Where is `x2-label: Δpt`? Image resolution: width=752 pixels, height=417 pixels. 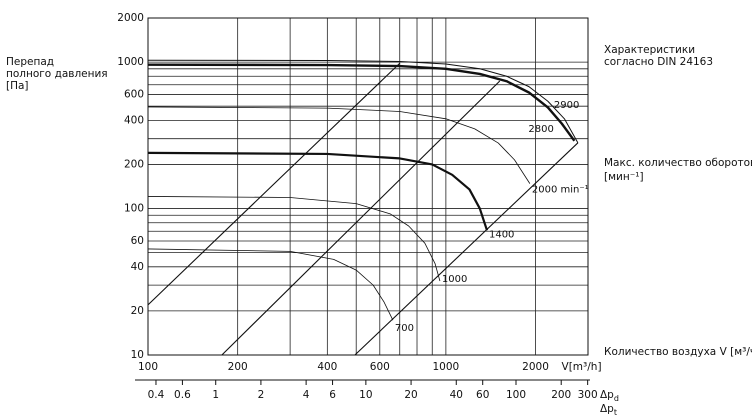 x2-label: Δpt is located at coordinates (608, 410).